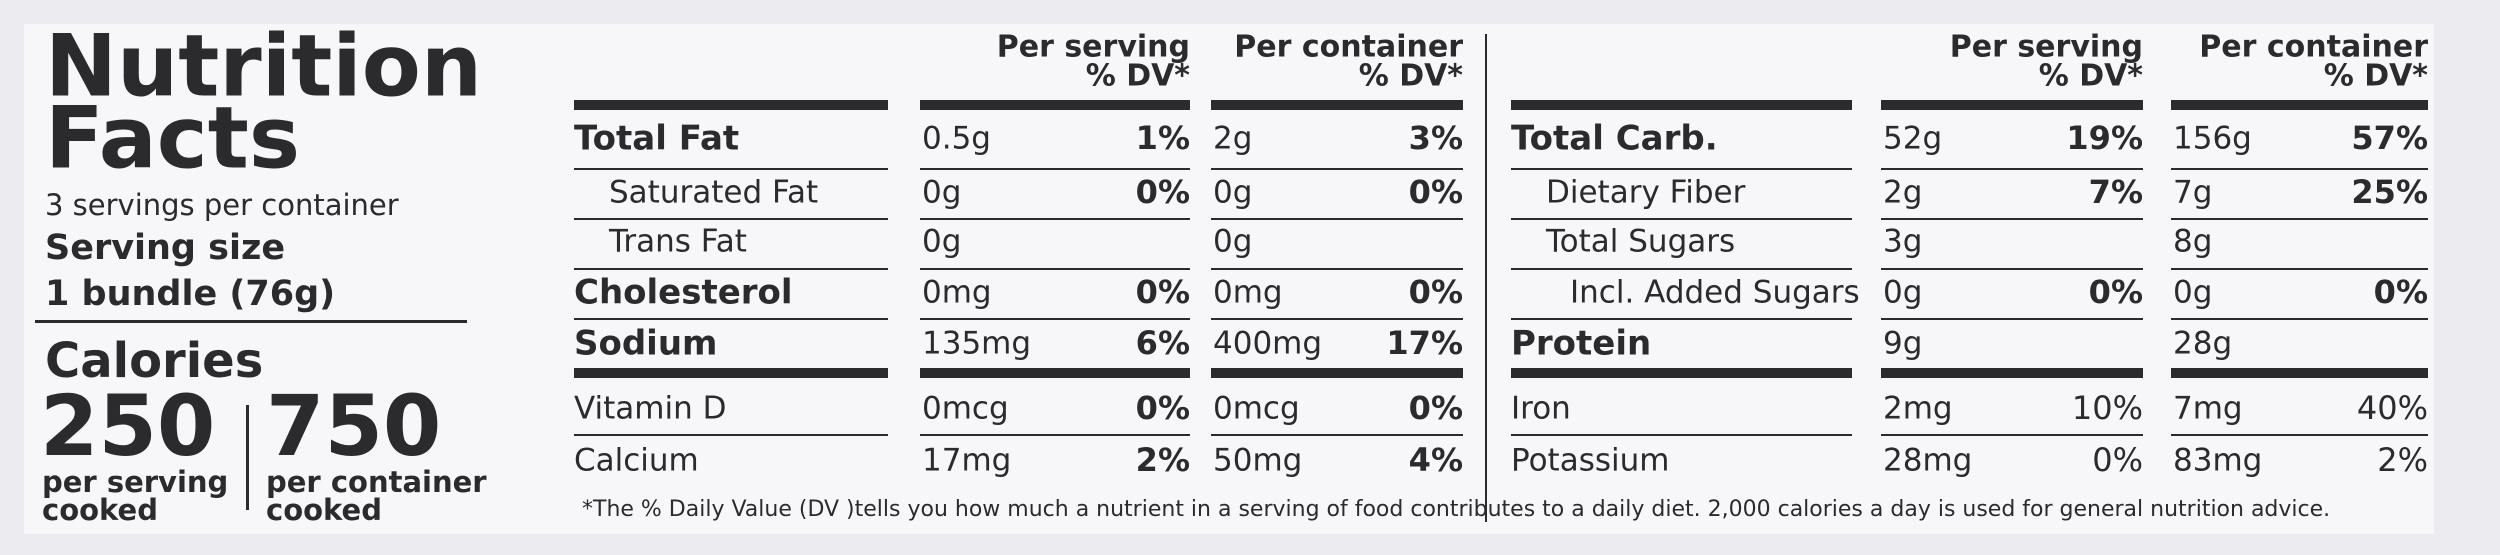  What do you see at coordinates (2389, 138) in the screenshot?
I see `daily-value: 57%` at bounding box center [2389, 138].